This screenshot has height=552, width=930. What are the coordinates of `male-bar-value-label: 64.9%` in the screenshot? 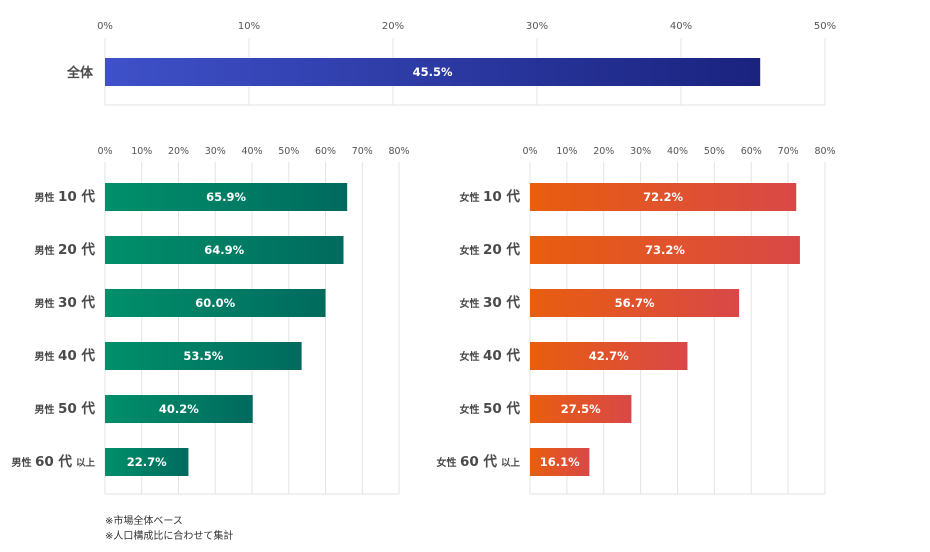 It's located at (224, 250).